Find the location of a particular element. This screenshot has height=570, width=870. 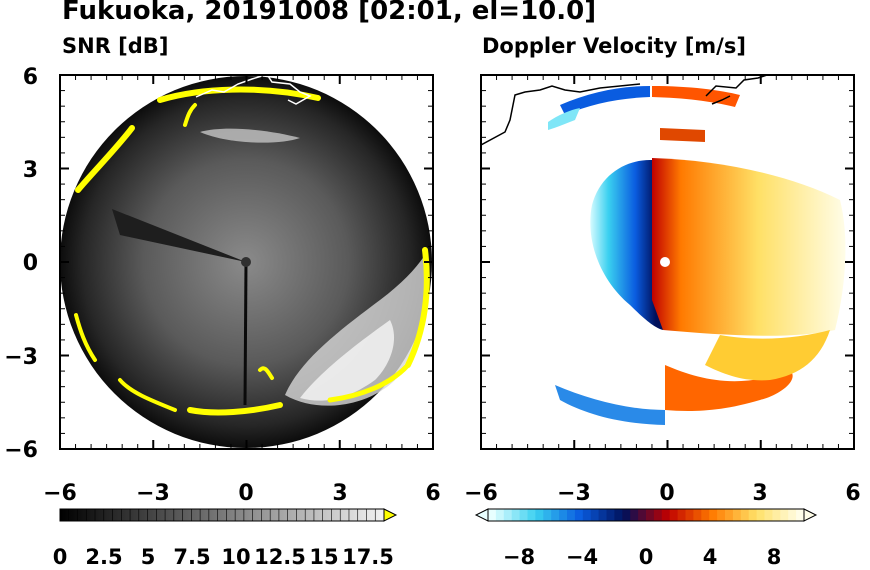

doppler-south-band-yellow is located at coordinates (767, 355).